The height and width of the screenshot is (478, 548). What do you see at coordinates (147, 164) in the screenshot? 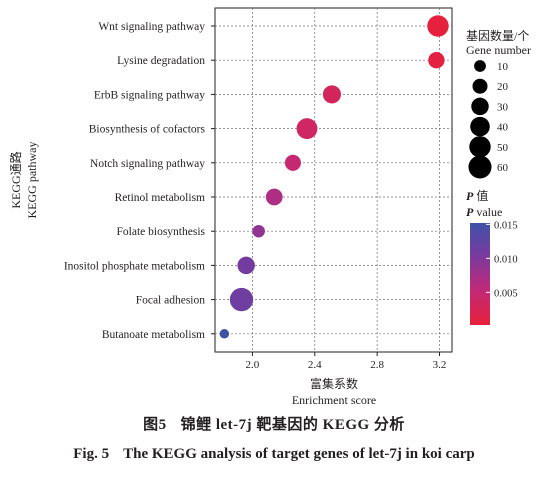
I see `y-tick-label: Notch signaling pathway` at bounding box center [147, 164].